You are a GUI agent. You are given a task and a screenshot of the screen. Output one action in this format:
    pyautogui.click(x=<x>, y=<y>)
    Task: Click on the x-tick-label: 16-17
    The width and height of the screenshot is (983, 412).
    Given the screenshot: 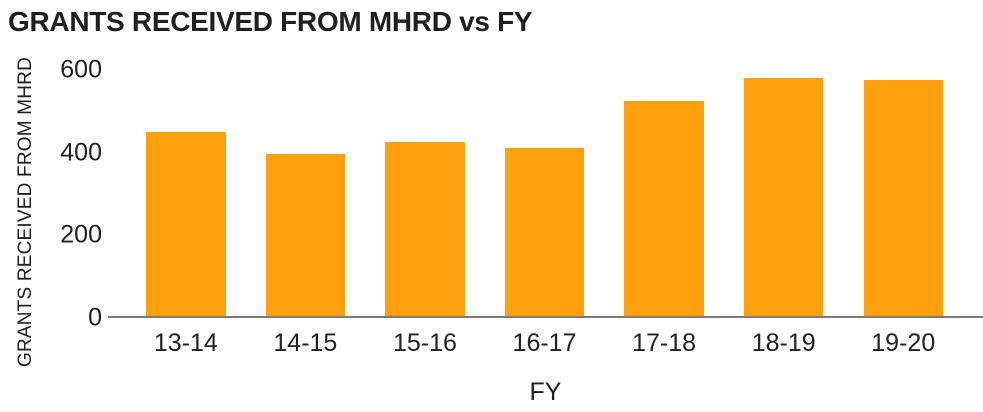 What is the action you would take?
    pyautogui.click(x=544, y=343)
    